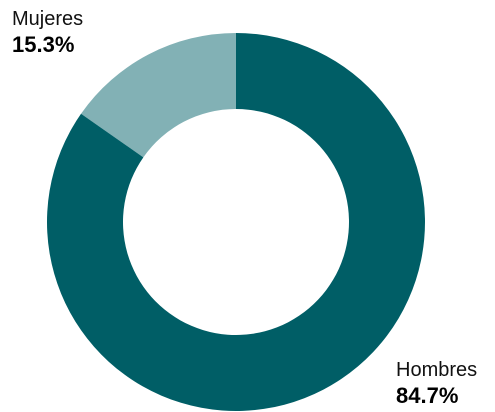 The height and width of the screenshot is (412, 495). Describe the element at coordinates (158, 95) in the screenshot. I see `donut-slice-mujeres` at that location.